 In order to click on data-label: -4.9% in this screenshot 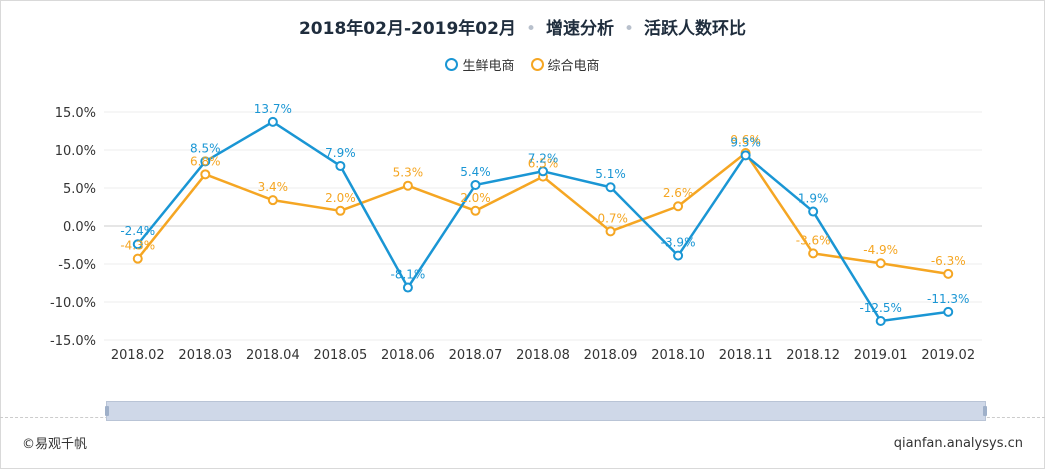, I will do `click(880, 250)`.